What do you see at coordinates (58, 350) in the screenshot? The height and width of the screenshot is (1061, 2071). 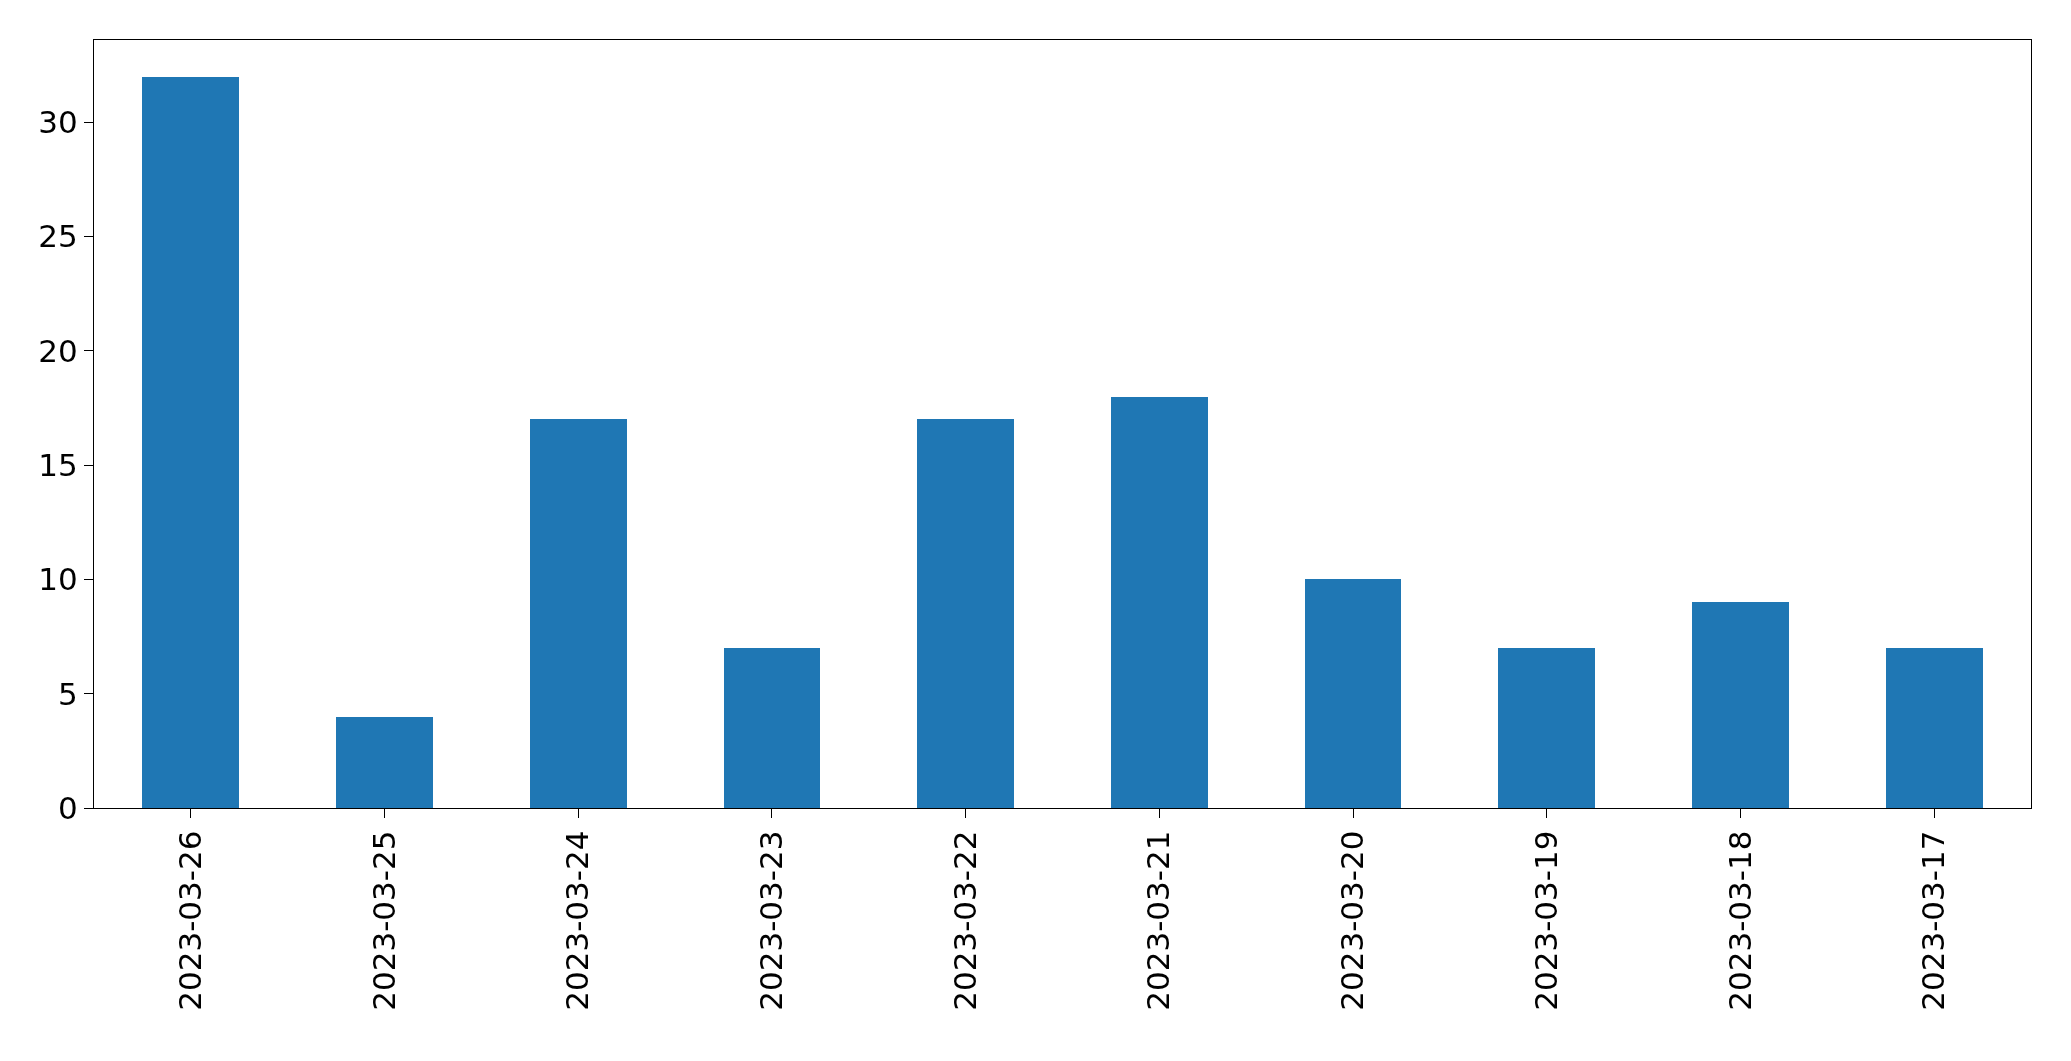 I see `y-tick-label: 20` at bounding box center [58, 350].